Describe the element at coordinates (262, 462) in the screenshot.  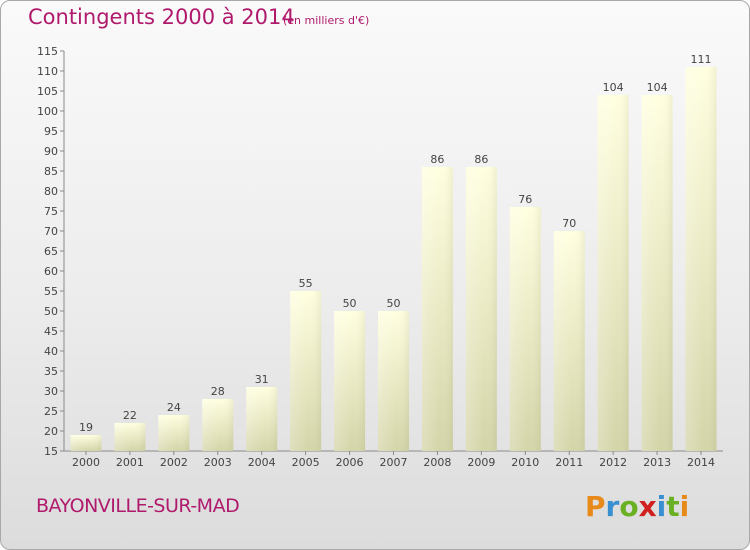
I see `x-tick-label-2004: 2004` at that location.